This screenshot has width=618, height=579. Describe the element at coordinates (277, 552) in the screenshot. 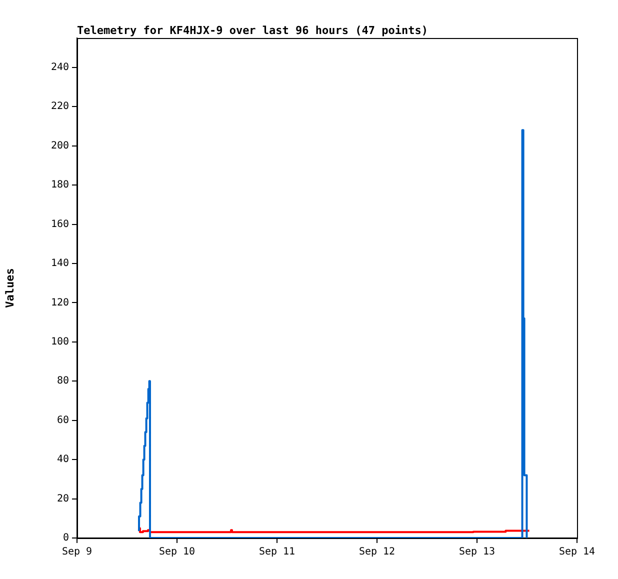

I see `x-tick-label: Sep 11` at that location.